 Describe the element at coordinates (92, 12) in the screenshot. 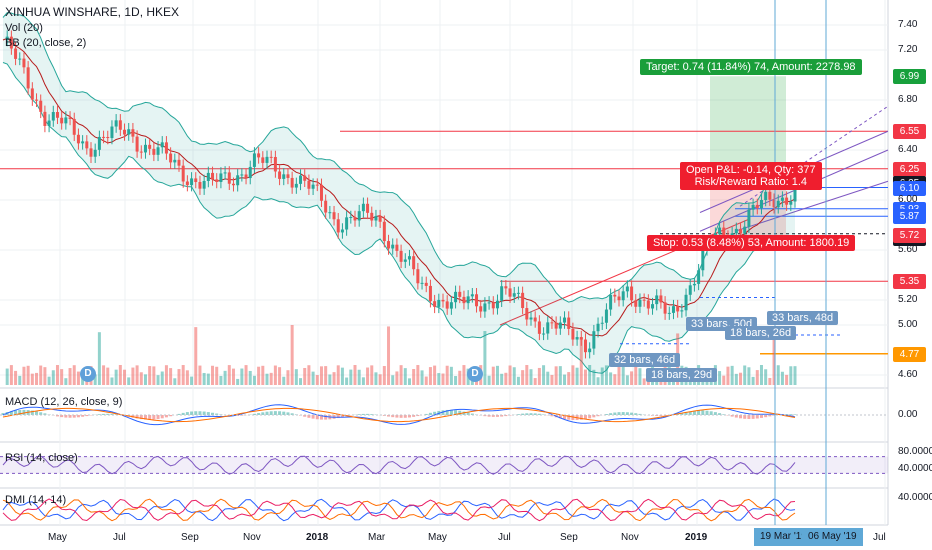

I see `chart-title: XINHUA WINSHARE, 1D, HKEX` at that location.